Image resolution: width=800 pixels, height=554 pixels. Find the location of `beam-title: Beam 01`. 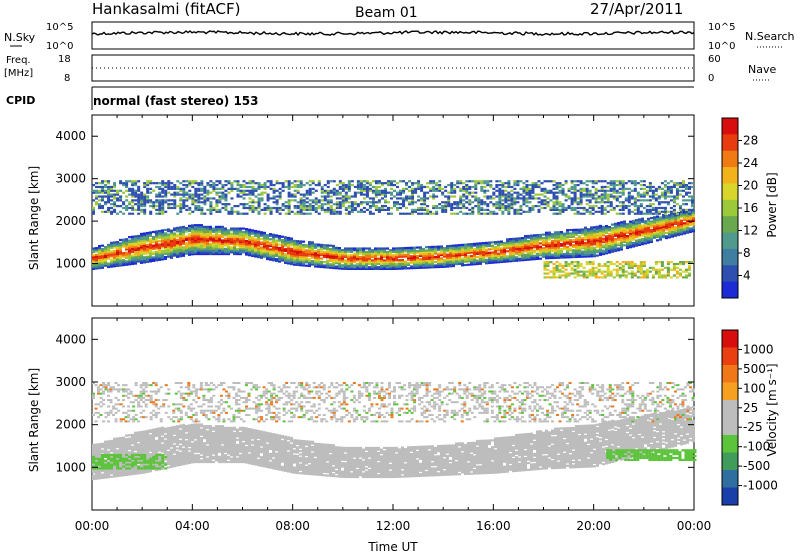

beam-title: Beam 01 is located at coordinates (386, 13).